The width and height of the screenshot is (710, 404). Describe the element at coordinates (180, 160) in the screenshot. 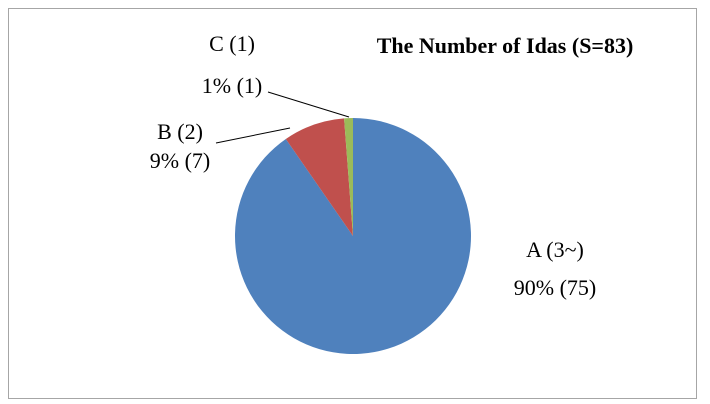

I see `slice-value-label: 9% (7)` at that location.